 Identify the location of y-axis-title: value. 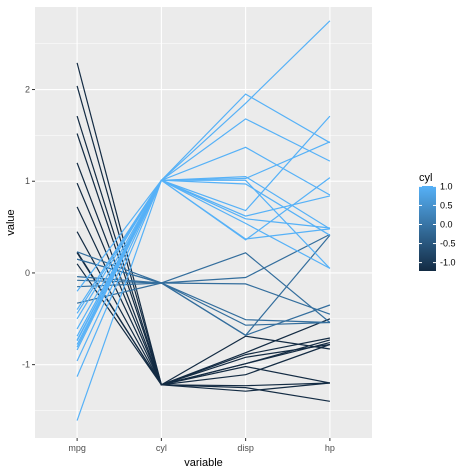
(11, 222).